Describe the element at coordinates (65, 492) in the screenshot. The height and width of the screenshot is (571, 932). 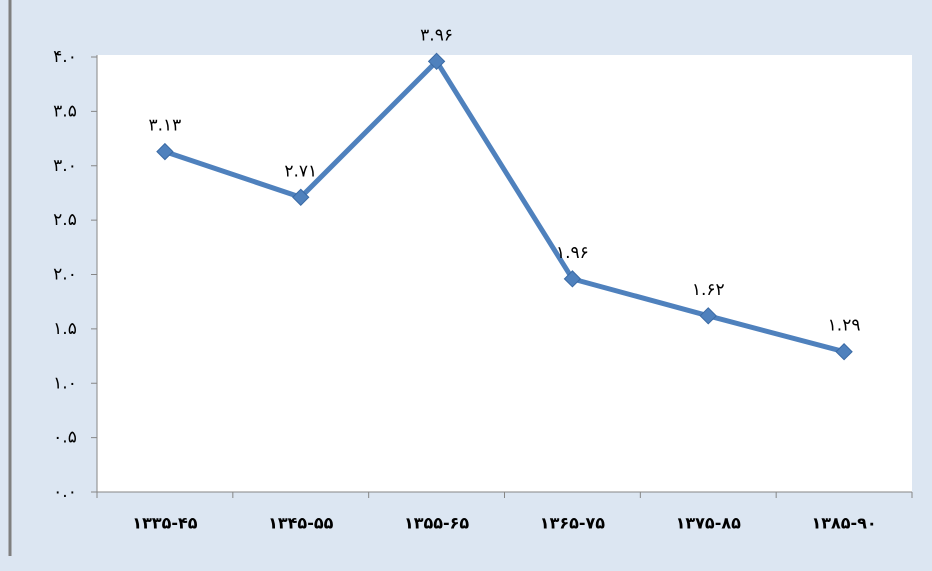
I see `y-tick-label: ۰.۰` at that location.